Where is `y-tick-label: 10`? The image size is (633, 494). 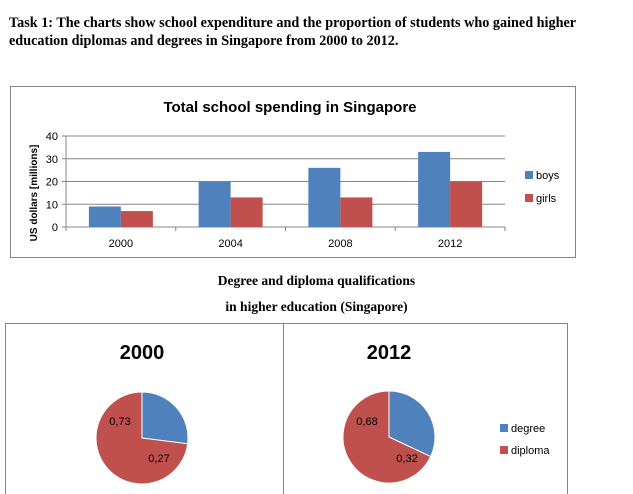
y-tick-label: 10 is located at coordinates (52, 205).